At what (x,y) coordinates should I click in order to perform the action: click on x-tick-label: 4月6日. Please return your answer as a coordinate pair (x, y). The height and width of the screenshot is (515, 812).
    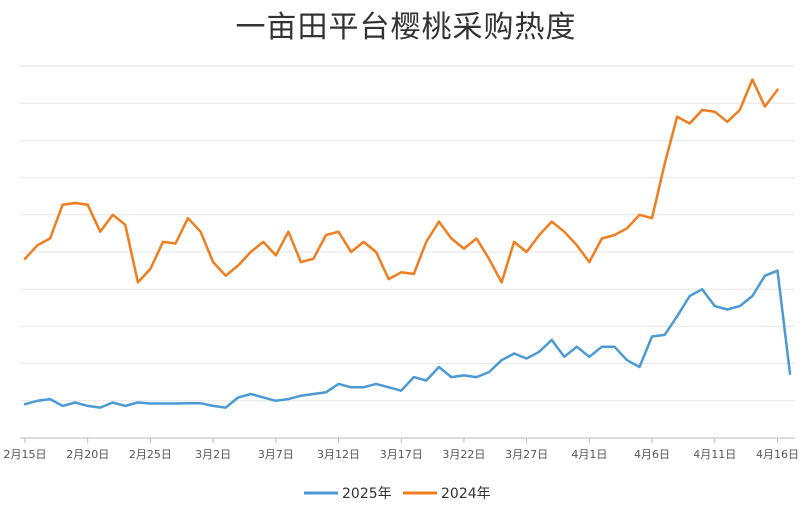
    Looking at the image, I should click on (652, 454).